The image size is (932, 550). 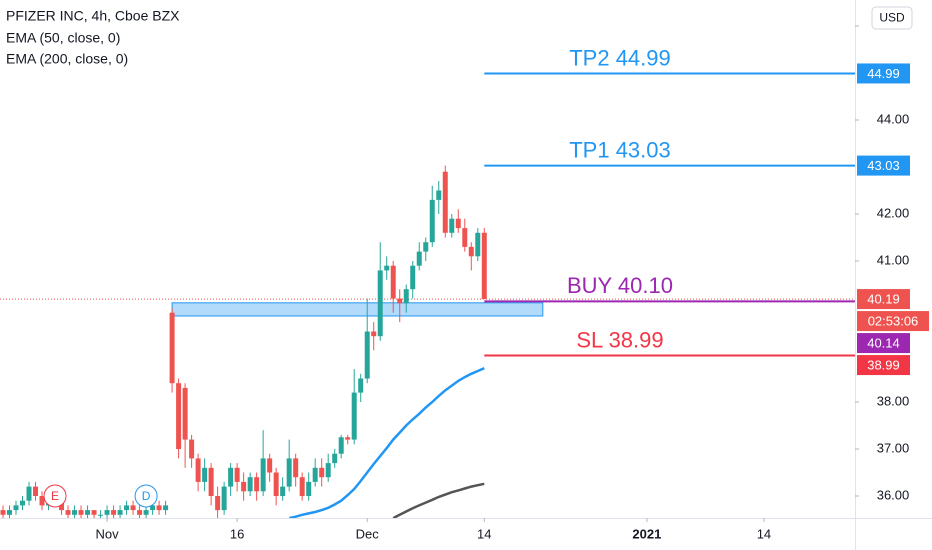 What do you see at coordinates (893, 494) in the screenshot?
I see `y-tick-label: 36.00` at bounding box center [893, 494].